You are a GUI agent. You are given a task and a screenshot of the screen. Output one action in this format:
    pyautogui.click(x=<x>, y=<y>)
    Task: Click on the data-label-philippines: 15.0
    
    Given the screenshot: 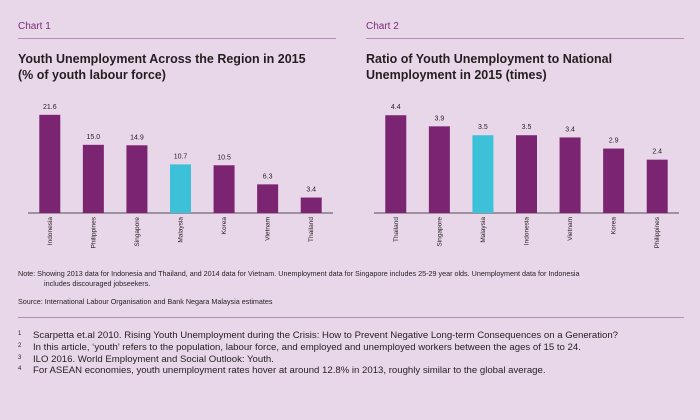 What is the action you would take?
    pyautogui.click(x=94, y=137)
    